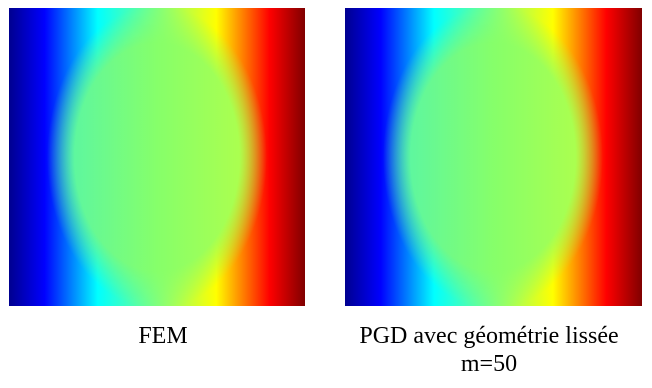 Image resolution: width=652 pixels, height=388 pixels. Describe the element at coordinates (163, 336) in the screenshot. I see `fem-caption: FEM` at that location.